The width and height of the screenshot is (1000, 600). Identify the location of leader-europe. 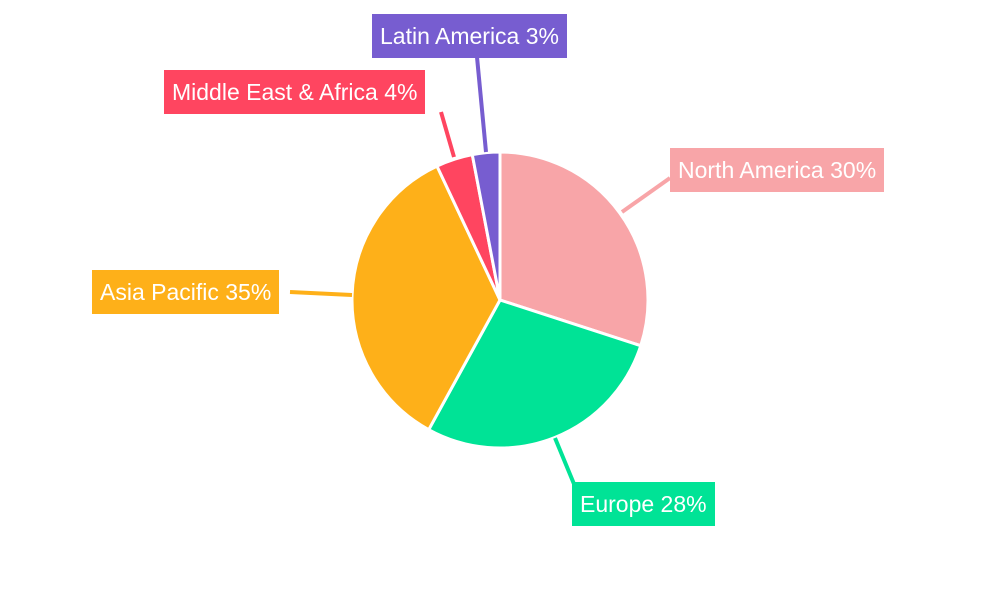
(564, 461).